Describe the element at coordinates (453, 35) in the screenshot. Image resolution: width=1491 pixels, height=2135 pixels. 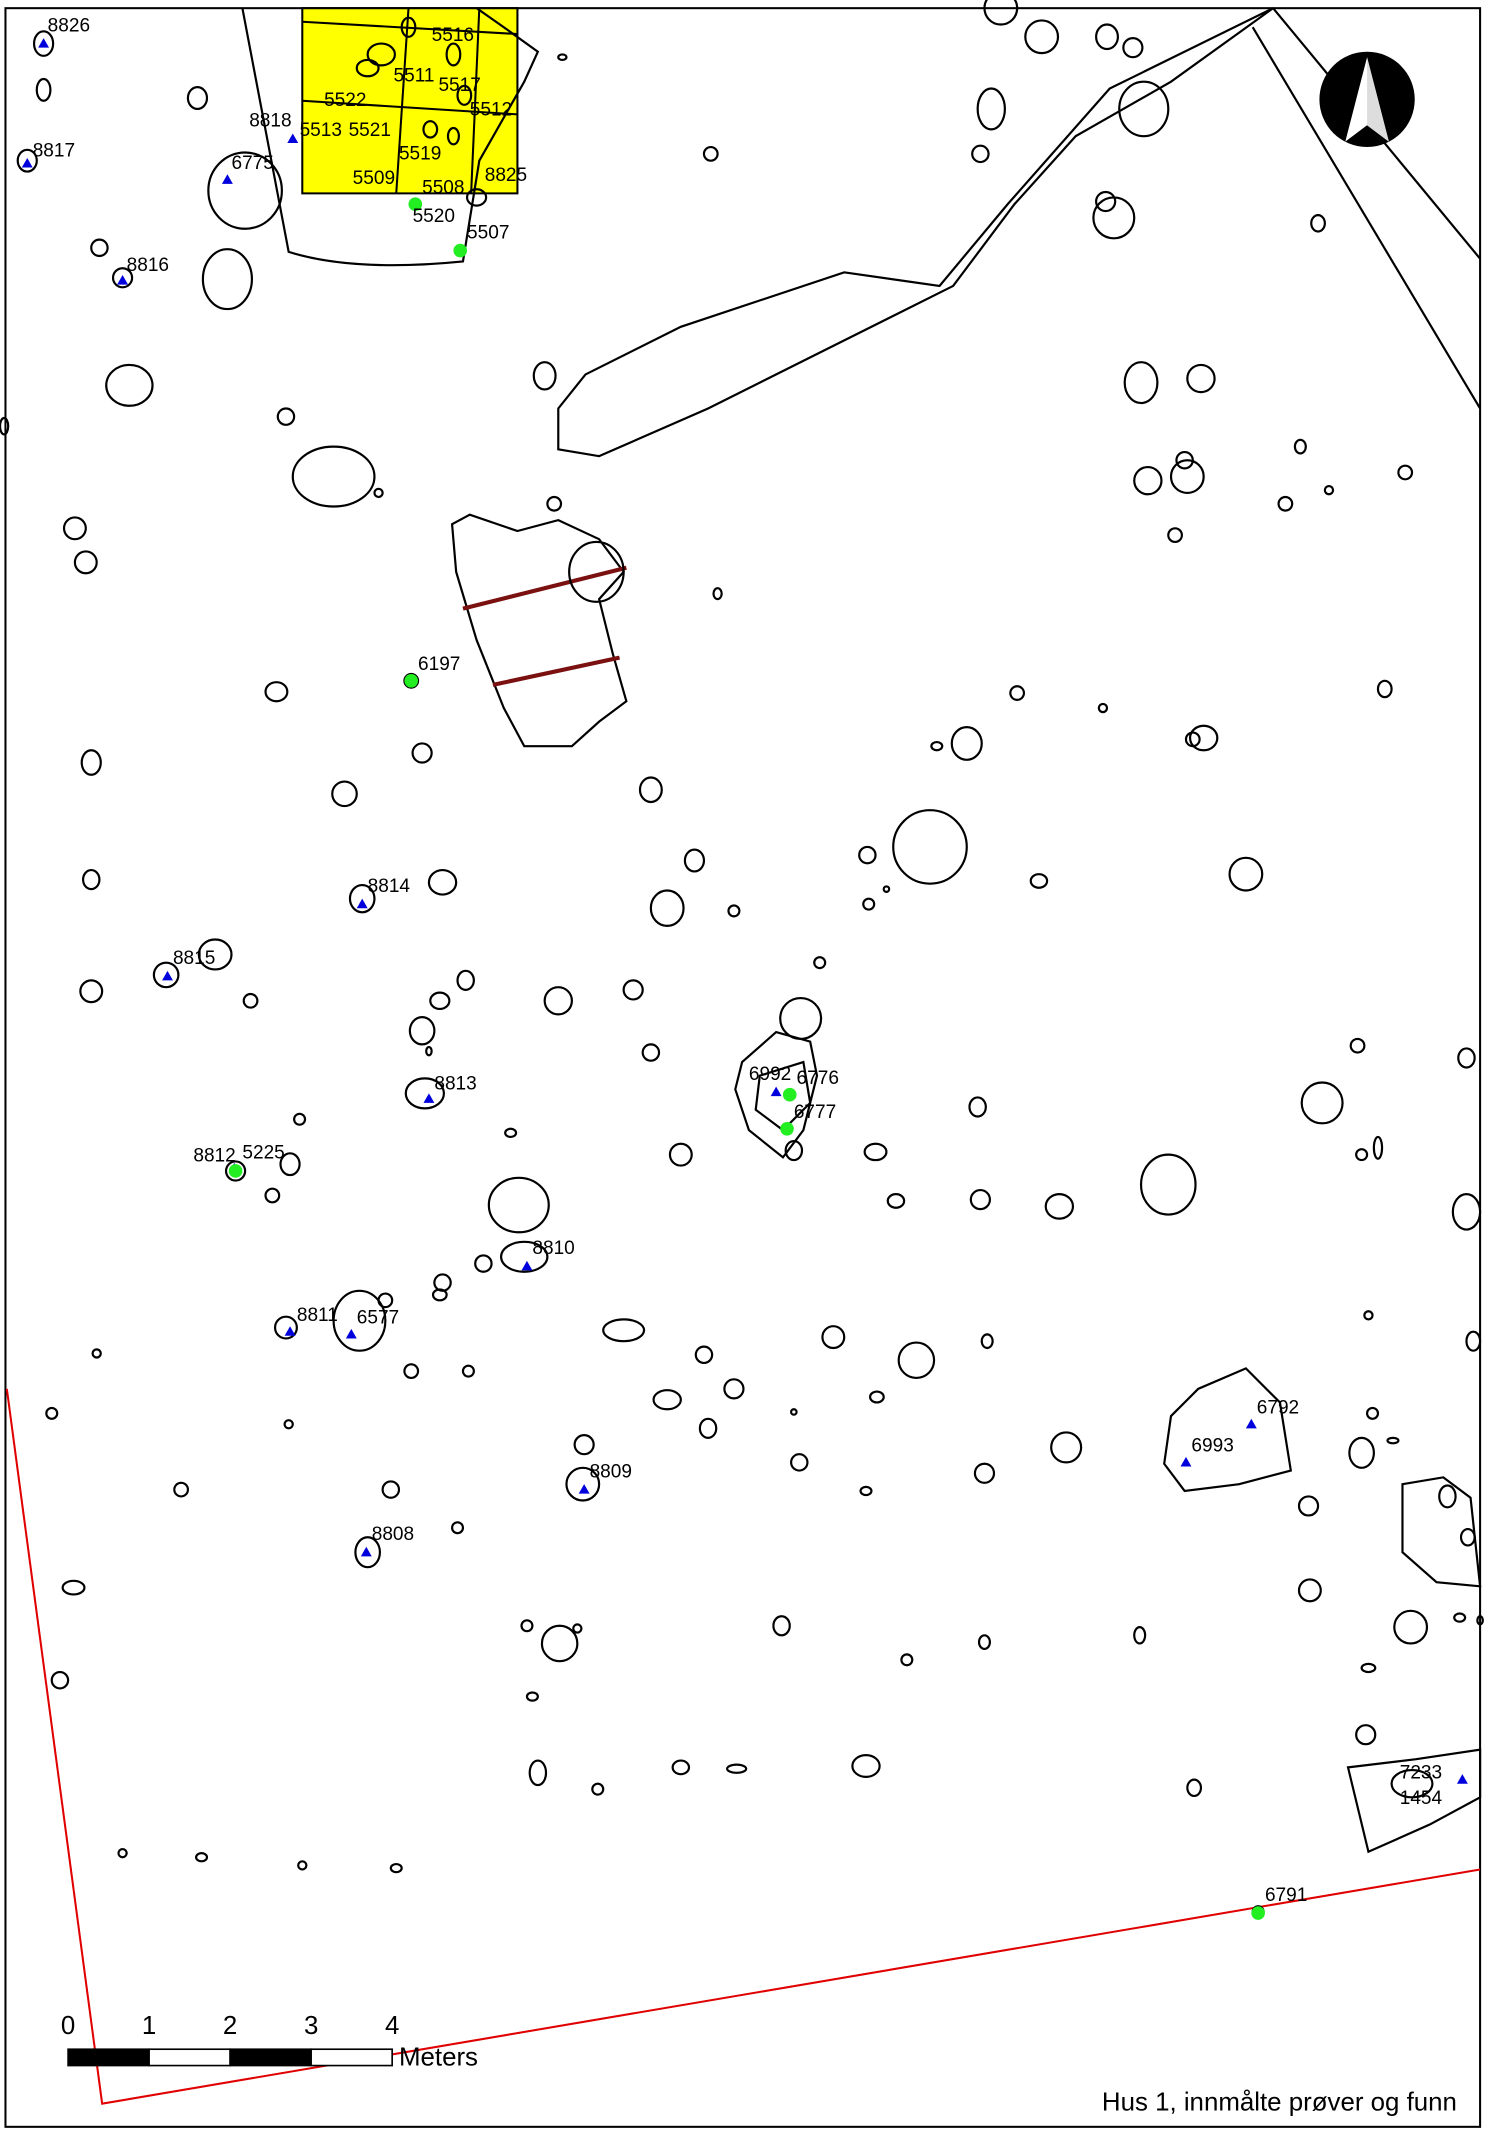
I see `plan-label: 5516` at that location.